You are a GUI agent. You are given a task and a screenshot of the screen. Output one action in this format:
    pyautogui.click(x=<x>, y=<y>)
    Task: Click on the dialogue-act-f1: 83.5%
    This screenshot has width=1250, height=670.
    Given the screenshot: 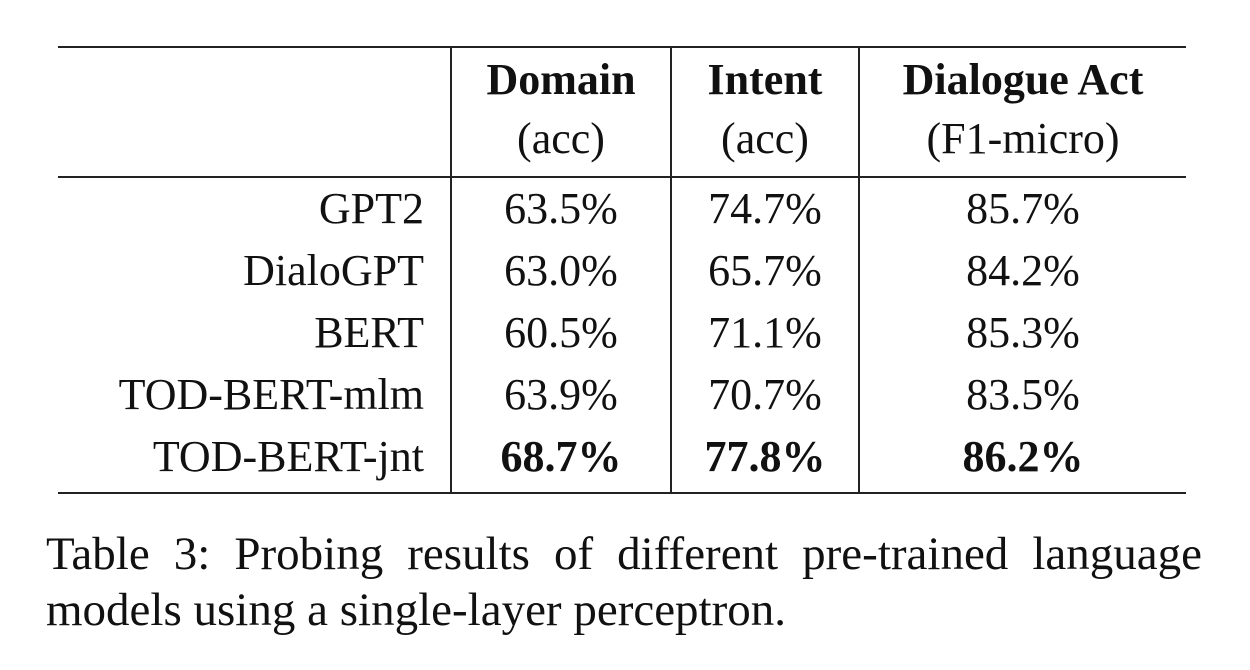 What is the action you would take?
    pyautogui.click(x=1022, y=395)
    